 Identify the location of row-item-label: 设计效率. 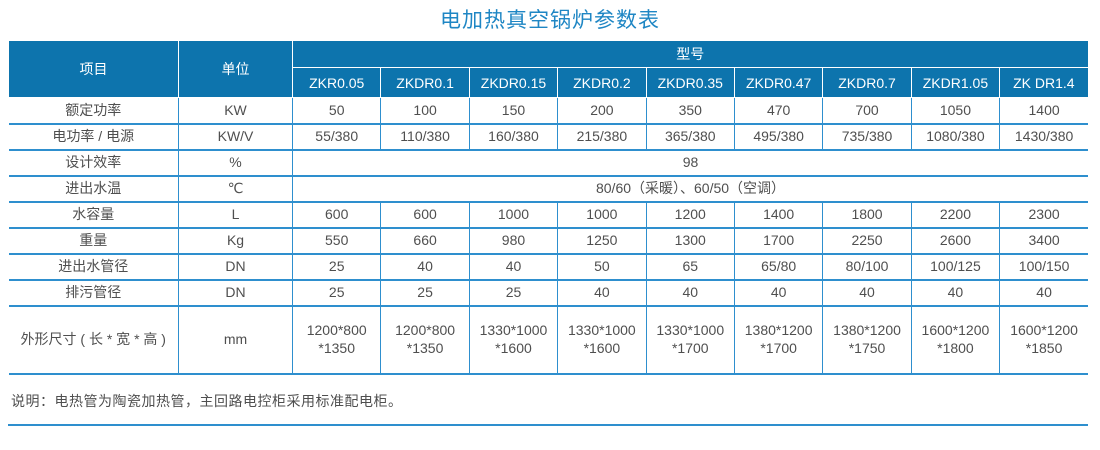
(93, 163).